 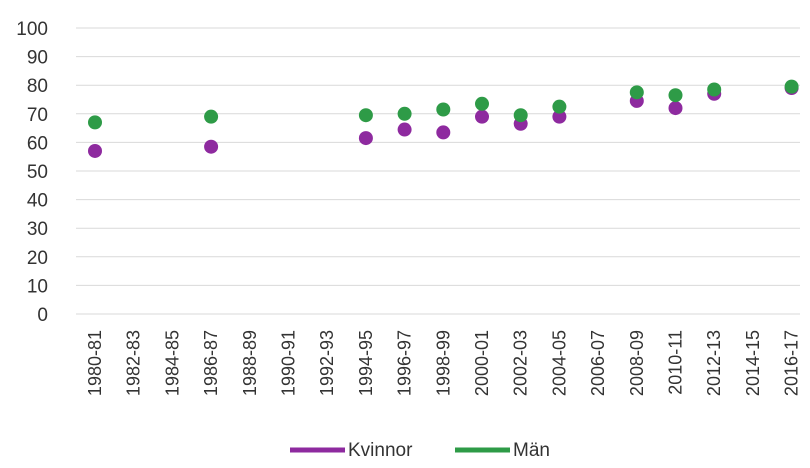 I want to click on y-tick-label: 100, so click(x=32, y=29).